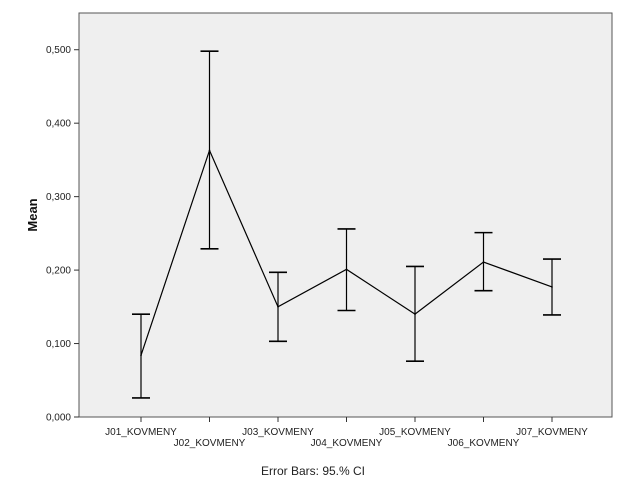 This screenshot has width=627, height=502. What do you see at coordinates (32, 214) in the screenshot?
I see `y-axis-label: Mean` at bounding box center [32, 214].